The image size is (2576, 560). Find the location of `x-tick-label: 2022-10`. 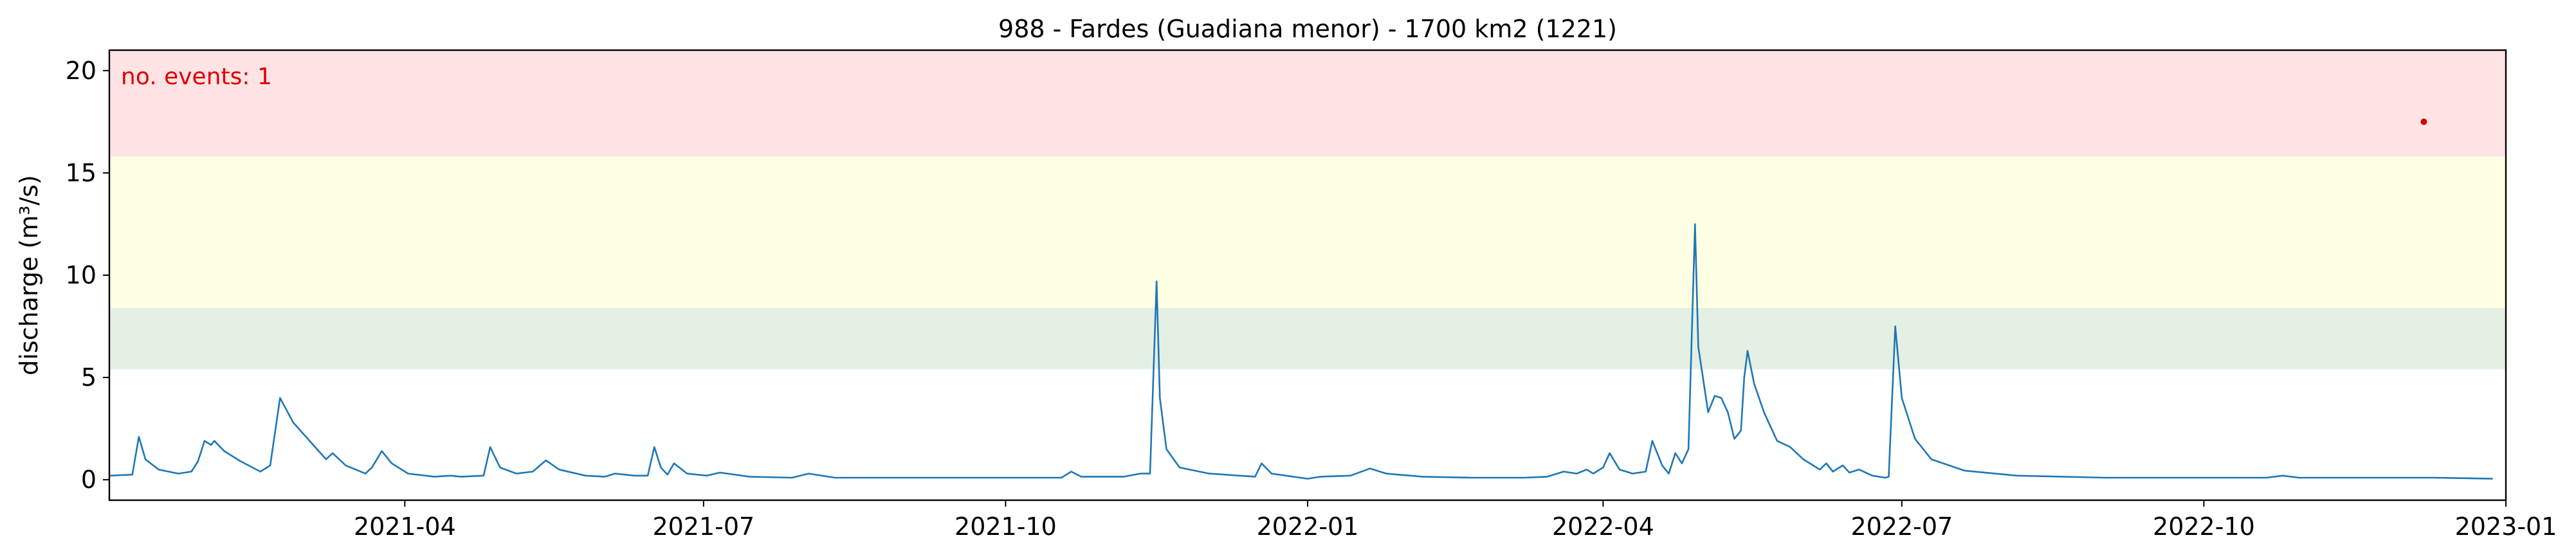

x-tick-label: 2022-10 is located at coordinates (2204, 527).